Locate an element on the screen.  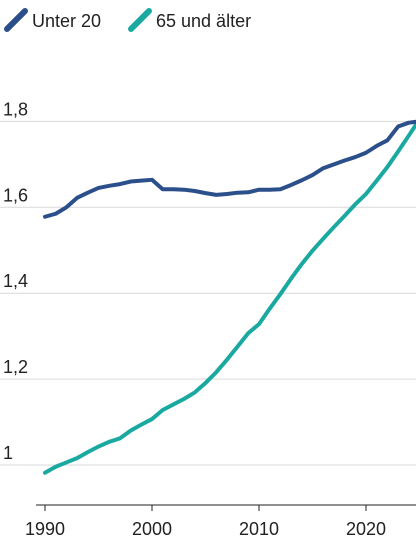
y-tick-label-4: 1,8 is located at coordinates (15, 109).